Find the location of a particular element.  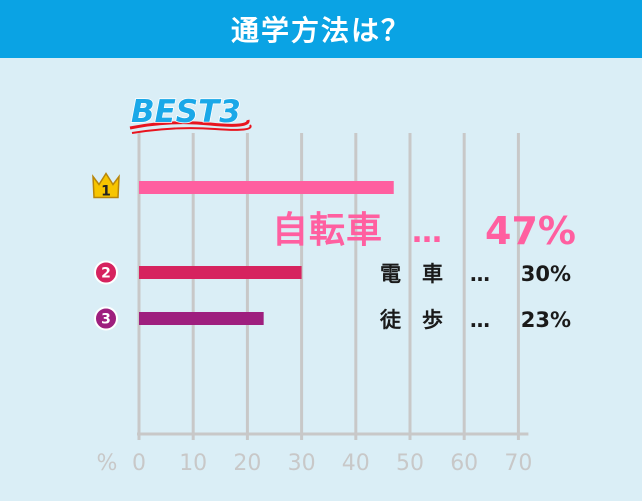

category-label: 徒 歩 is located at coordinates (411, 320).